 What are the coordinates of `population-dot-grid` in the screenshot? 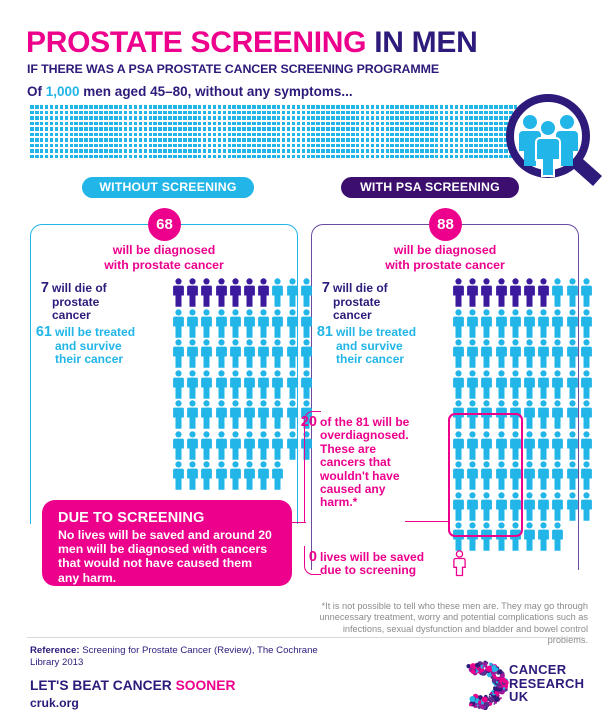 It's located at (278, 132).